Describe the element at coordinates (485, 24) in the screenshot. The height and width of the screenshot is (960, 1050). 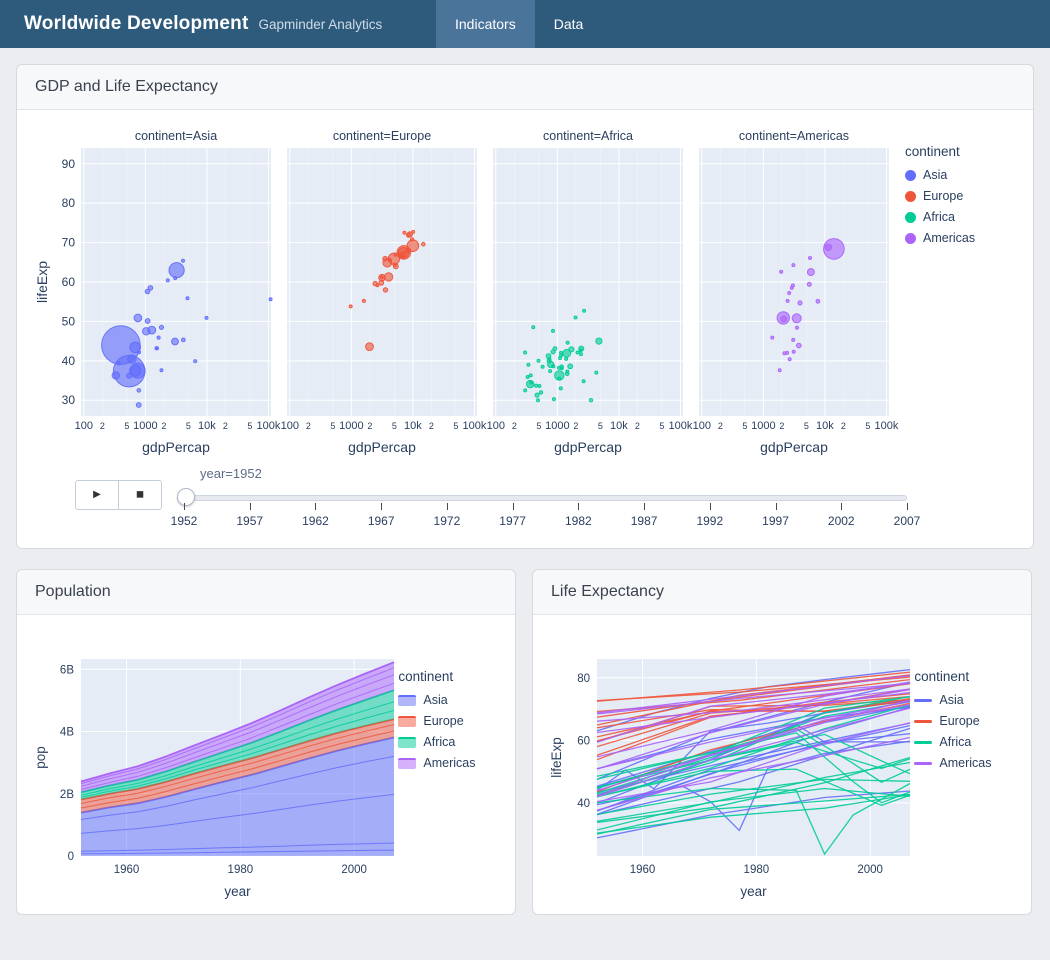
I see `tab-indicators: Indicators` at that location.